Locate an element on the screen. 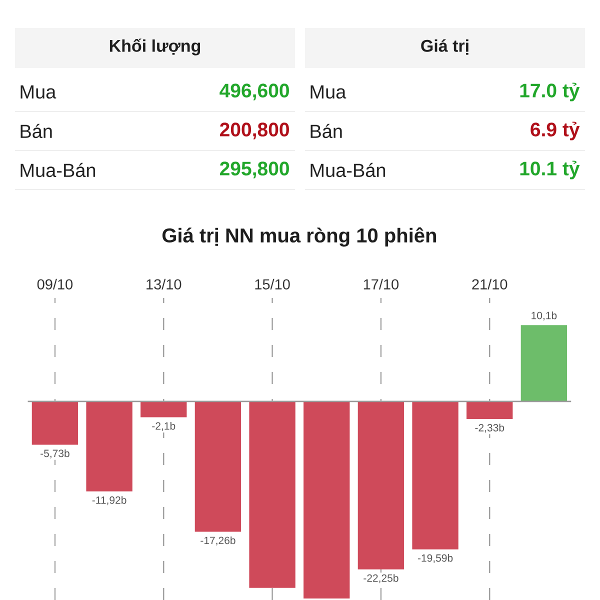  text: 10.1 tỷ is located at coordinates (550, 170).